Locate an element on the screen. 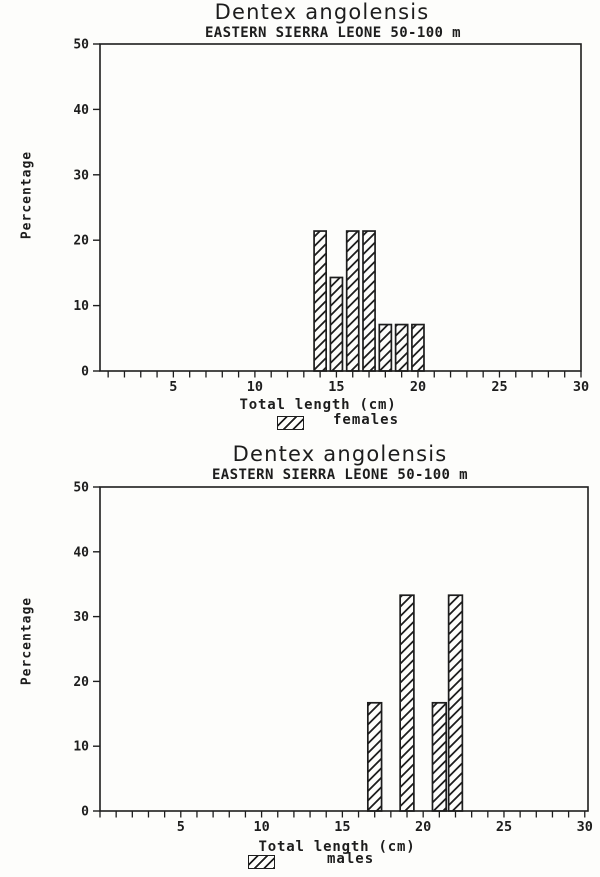 This screenshot has width=600, height=877. chart-subtitle-males: EASTERN SIERRA LEONE 50-100 m is located at coordinates (340, 475).